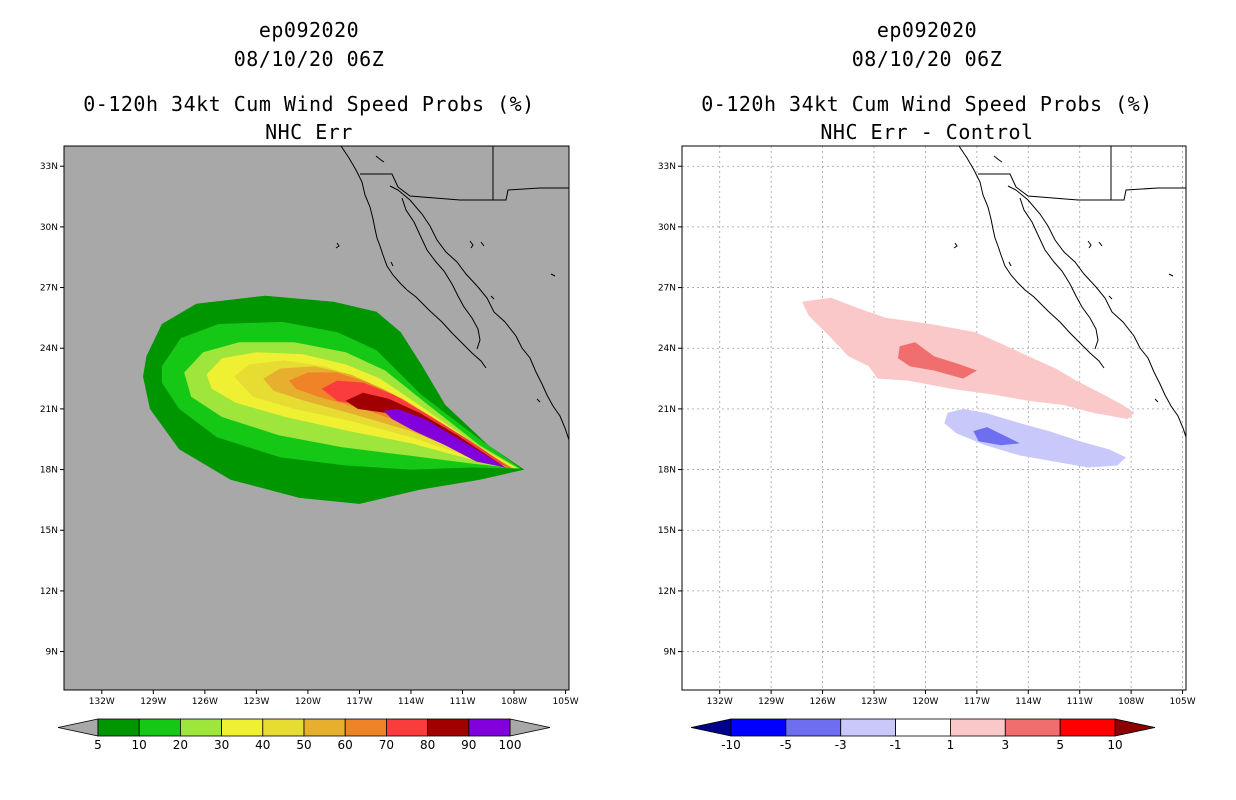 The height and width of the screenshot is (800, 1236). Describe the element at coordinates (49, 592) in the screenshot. I see `left-ytick-label-7: 12N` at that location.